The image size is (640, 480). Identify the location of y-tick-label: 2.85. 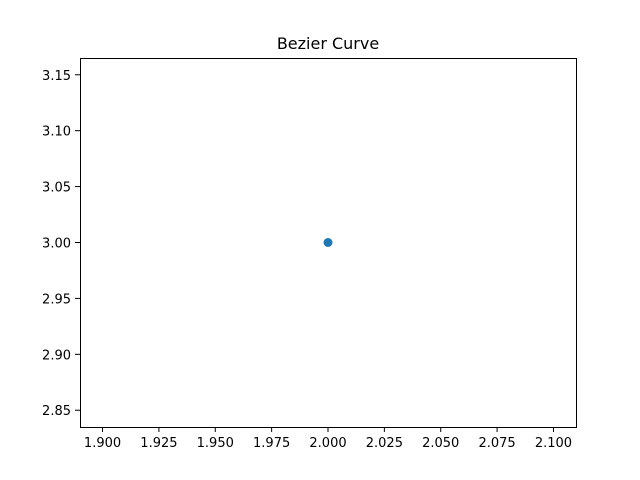
(56, 411).